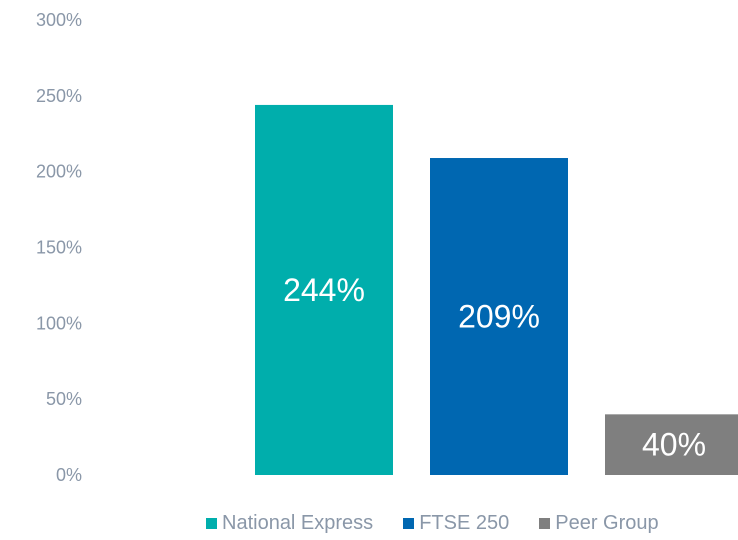 This screenshot has width=738, height=540. What do you see at coordinates (298, 523) in the screenshot?
I see `legend-label-national-express: National Express` at bounding box center [298, 523].